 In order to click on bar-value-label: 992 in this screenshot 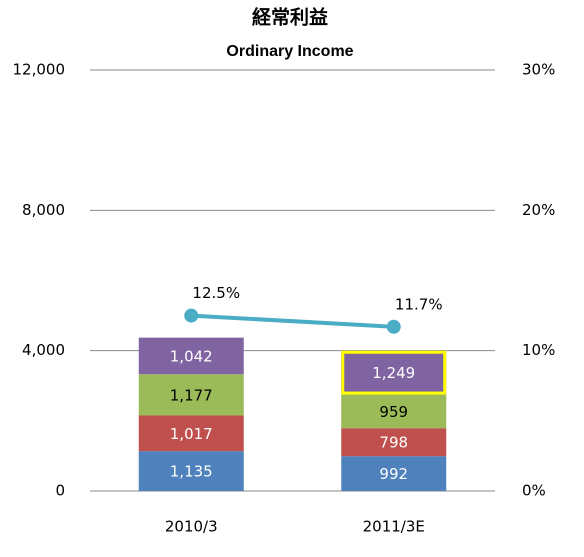, I will do `click(393, 474)`.